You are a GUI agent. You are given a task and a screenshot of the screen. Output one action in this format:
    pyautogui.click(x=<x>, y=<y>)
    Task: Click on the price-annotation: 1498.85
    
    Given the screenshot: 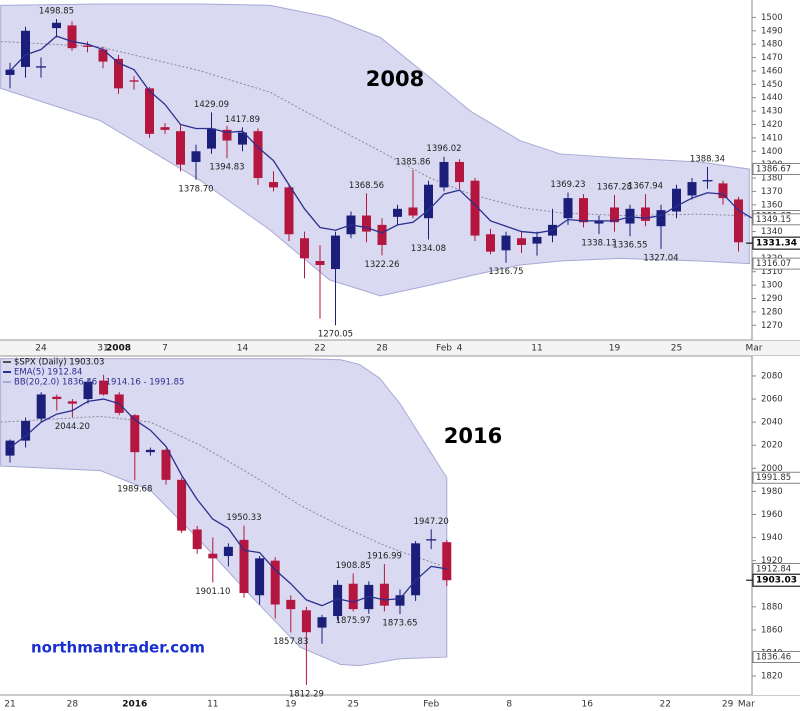 What is the action you would take?
    pyautogui.click(x=56, y=11)
    